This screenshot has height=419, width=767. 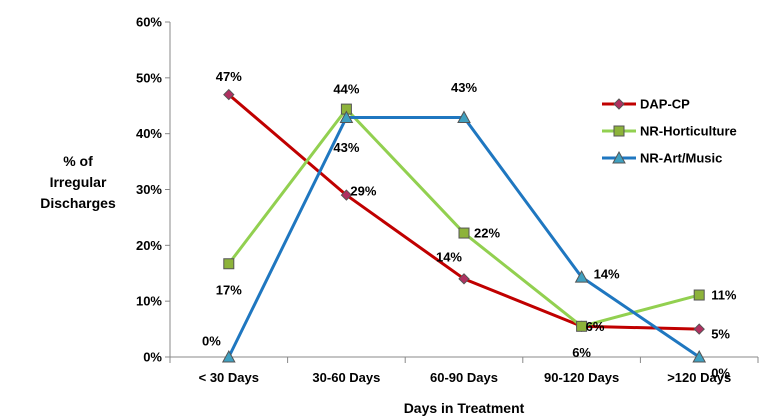 What do you see at coordinates (720, 334) in the screenshot?
I see `data-label: 5%` at bounding box center [720, 334].